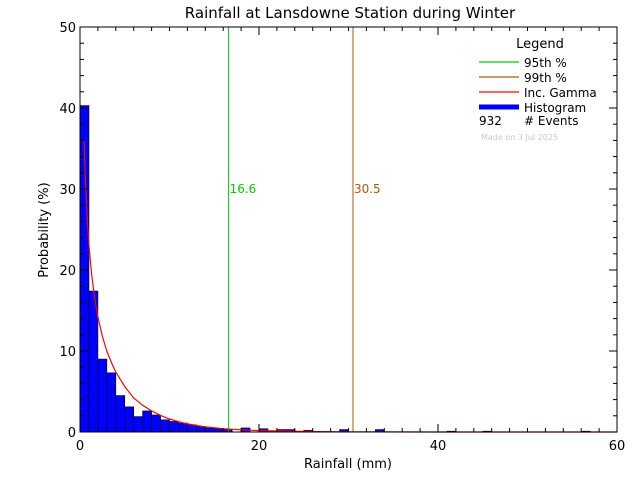  Describe the element at coordinates (490, 121) in the screenshot. I see `events-count: 932` at that location.